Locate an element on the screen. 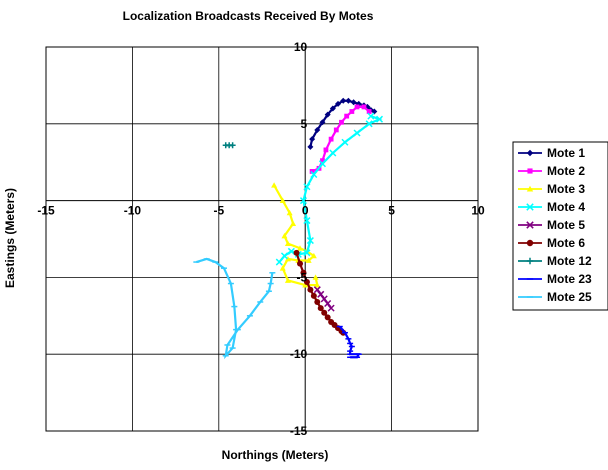 Image resolution: width=608 pixels, height=470 pixels. legend-label: Mote 23 is located at coordinates (569, 279).